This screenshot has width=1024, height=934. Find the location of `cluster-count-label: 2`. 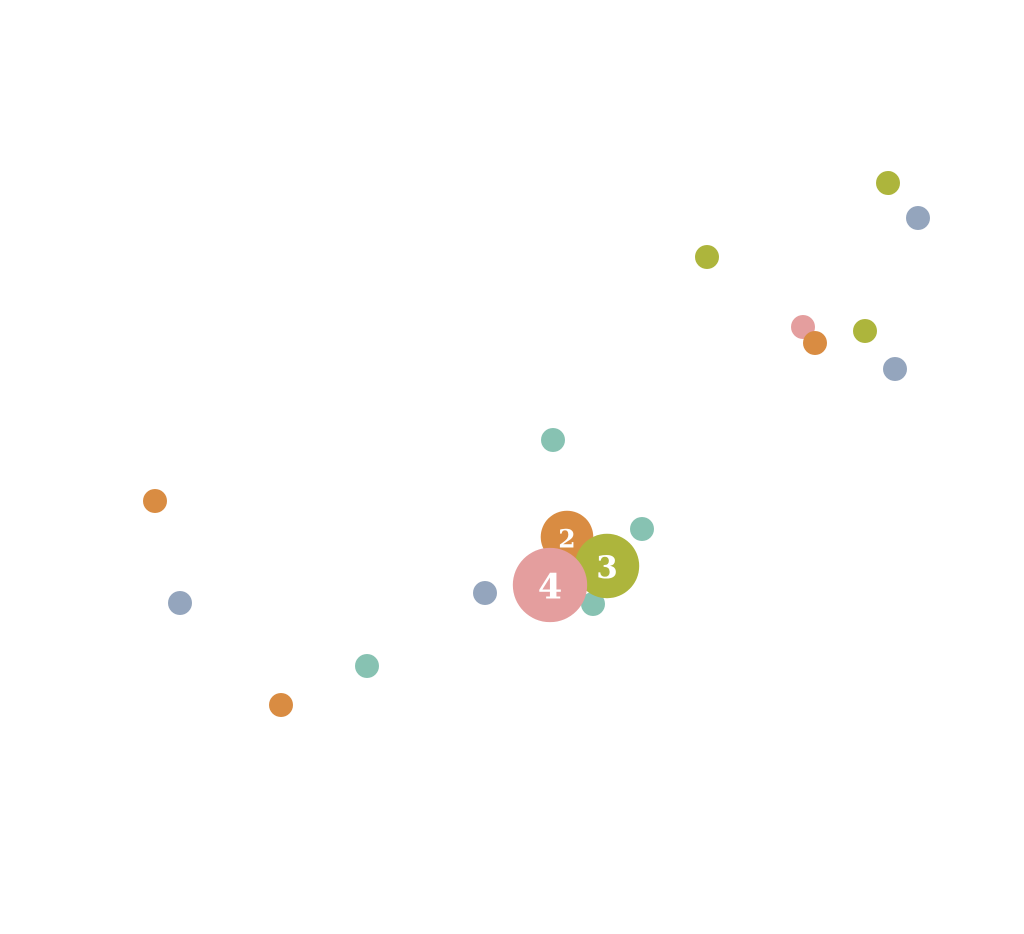

cluster-count-label: 2 is located at coordinates (566, 539).